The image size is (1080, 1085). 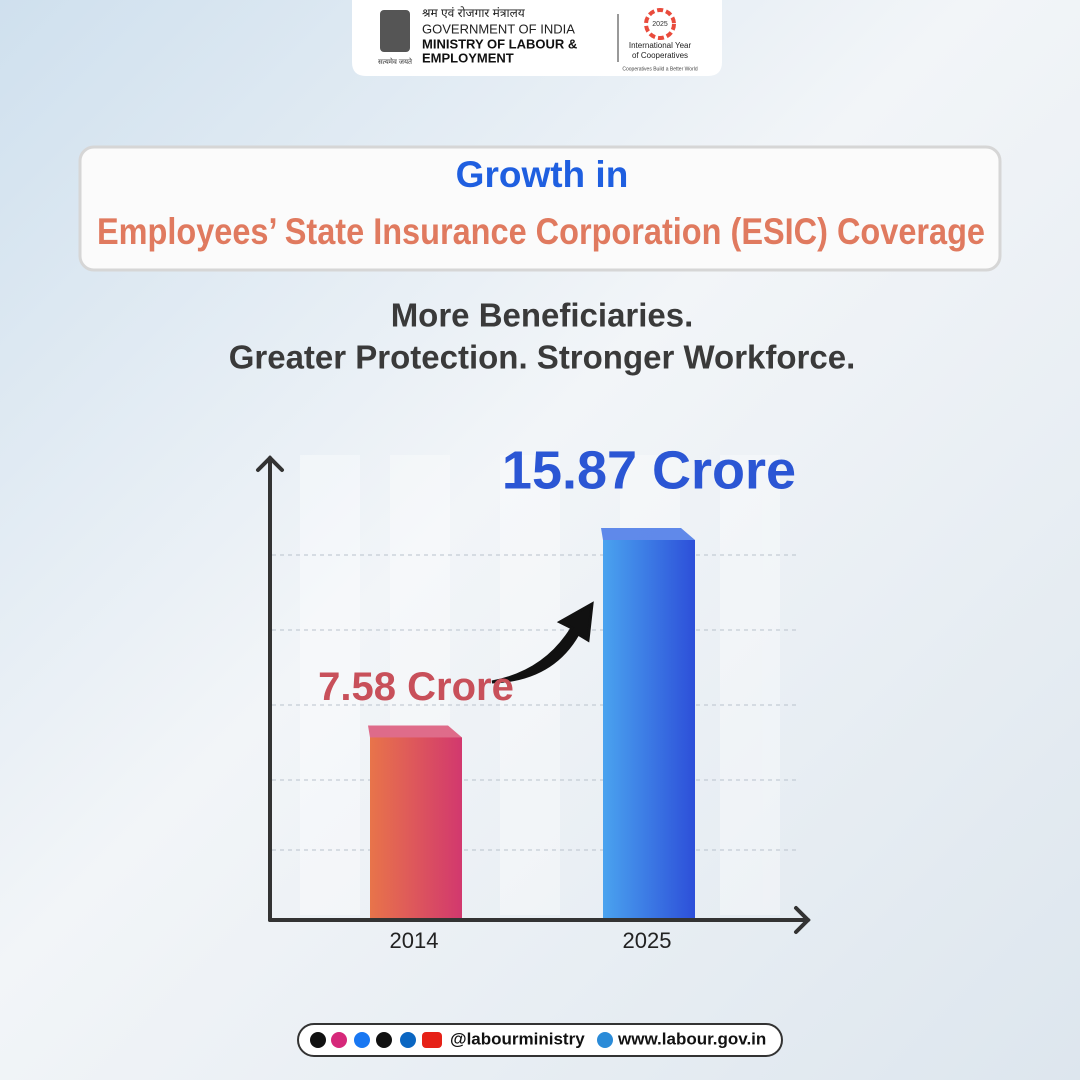 I want to click on title: Growth in, so click(x=542, y=174).